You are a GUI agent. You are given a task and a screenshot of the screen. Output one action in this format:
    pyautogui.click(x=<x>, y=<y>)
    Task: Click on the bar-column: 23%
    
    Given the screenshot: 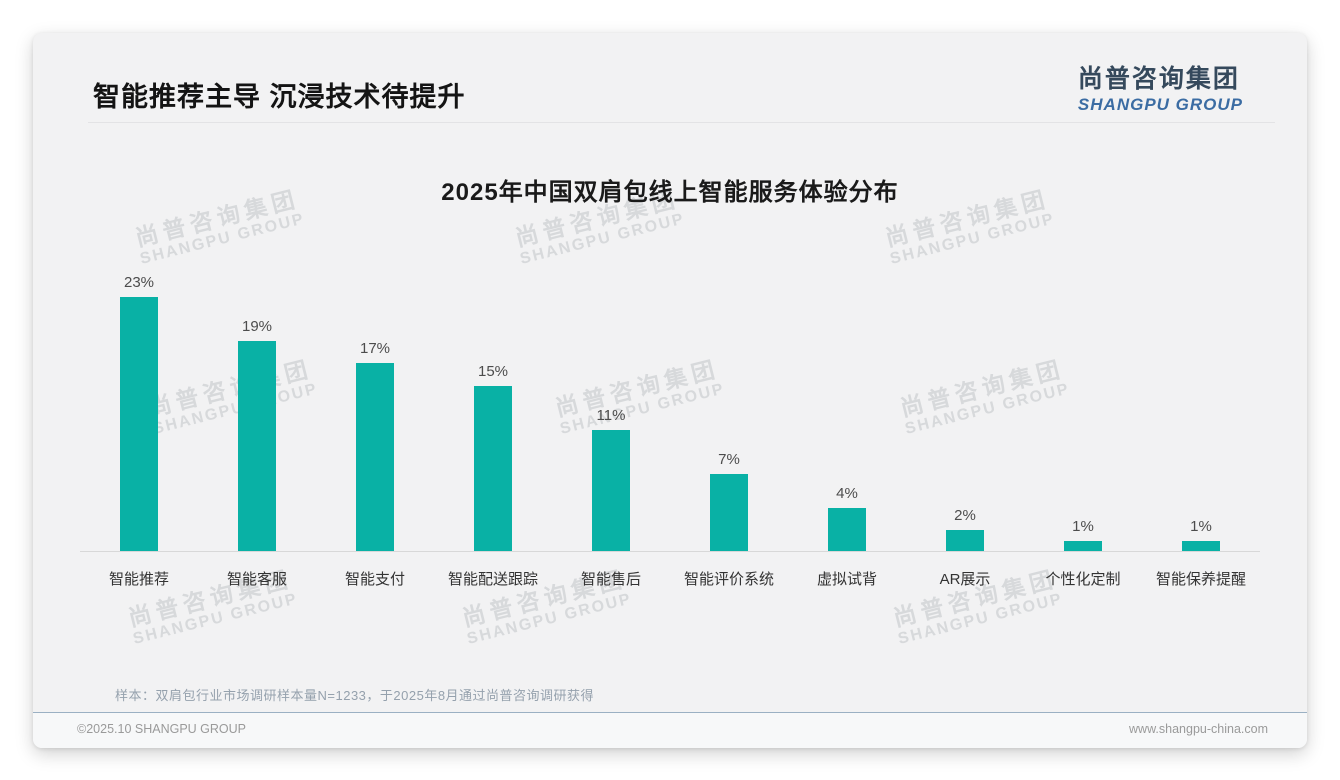 What is the action you would take?
    pyautogui.click(x=139, y=407)
    